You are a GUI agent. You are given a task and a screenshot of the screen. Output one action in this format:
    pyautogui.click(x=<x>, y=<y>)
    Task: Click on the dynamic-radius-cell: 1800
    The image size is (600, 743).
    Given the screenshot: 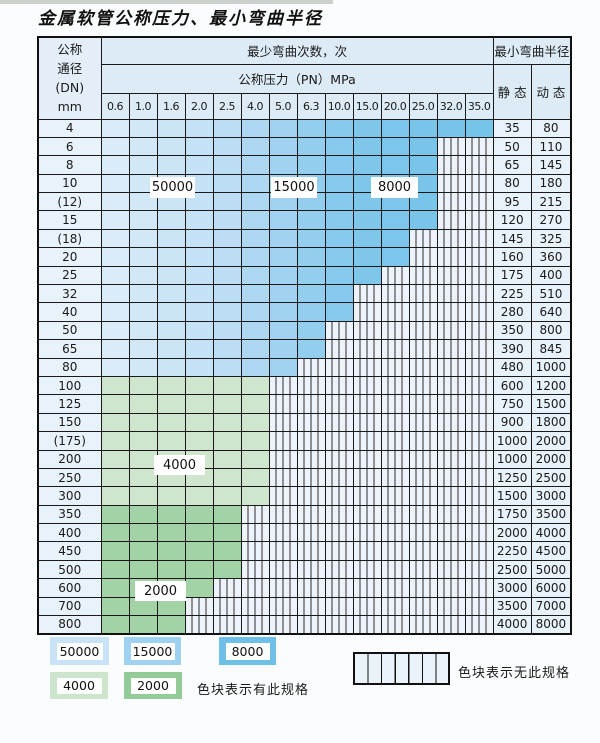 What is the action you would take?
    pyautogui.click(x=551, y=422)
    